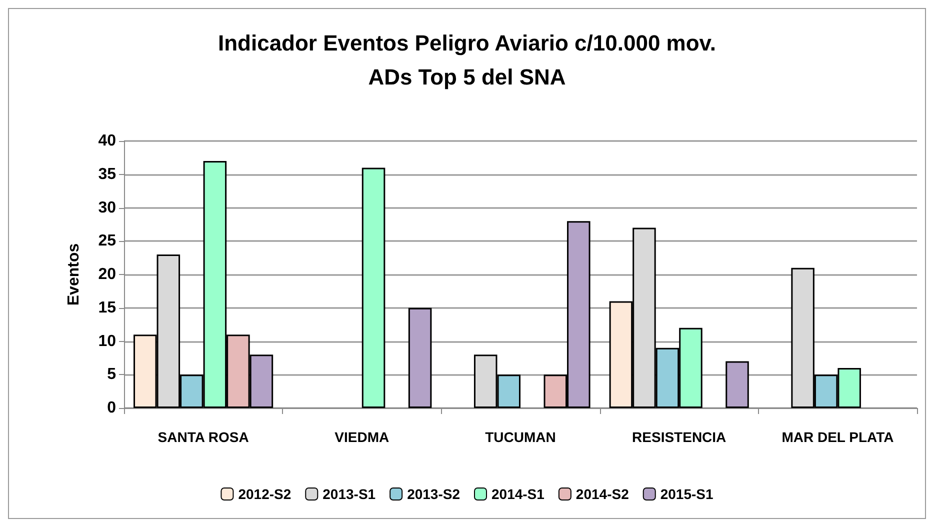 The width and height of the screenshot is (934, 527). Describe the element at coordinates (467, 60) in the screenshot. I see `chart-title: Indicador Eventos Peligro Aviario c/10.000 mov. ADs Top 5 del SNA` at that location.